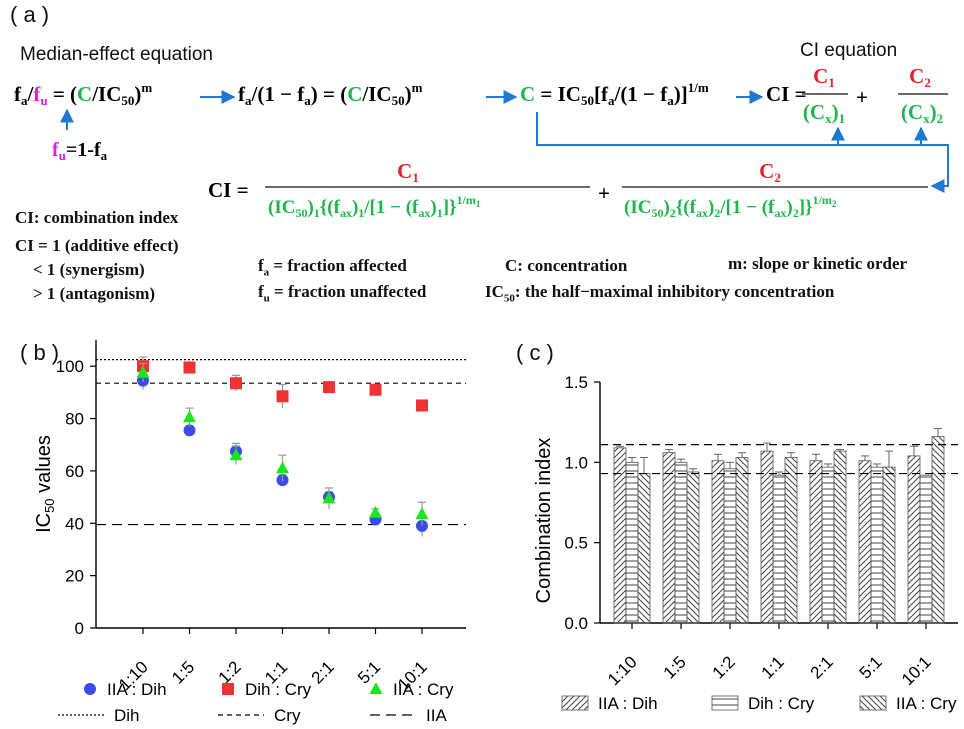  What do you see at coordinates (535, 352) in the screenshot?
I see `panel-c-label: ( c )` at bounding box center [535, 352].